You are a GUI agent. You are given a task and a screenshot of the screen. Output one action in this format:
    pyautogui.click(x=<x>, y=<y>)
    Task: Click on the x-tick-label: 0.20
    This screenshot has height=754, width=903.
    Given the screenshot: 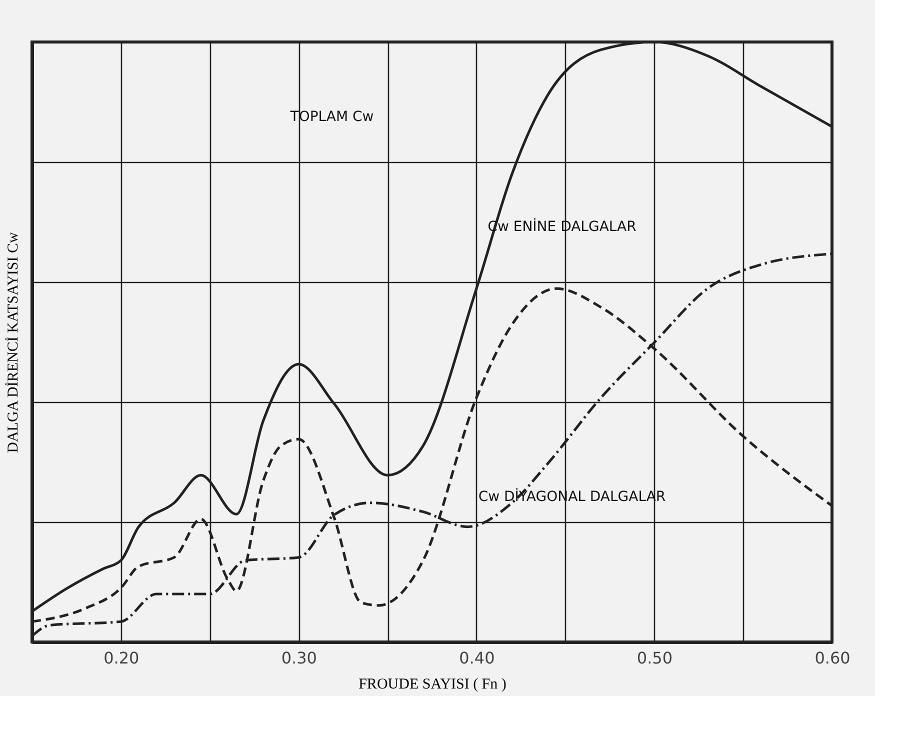 What is the action you would take?
    pyautogui.click(x=122, y=658)
    